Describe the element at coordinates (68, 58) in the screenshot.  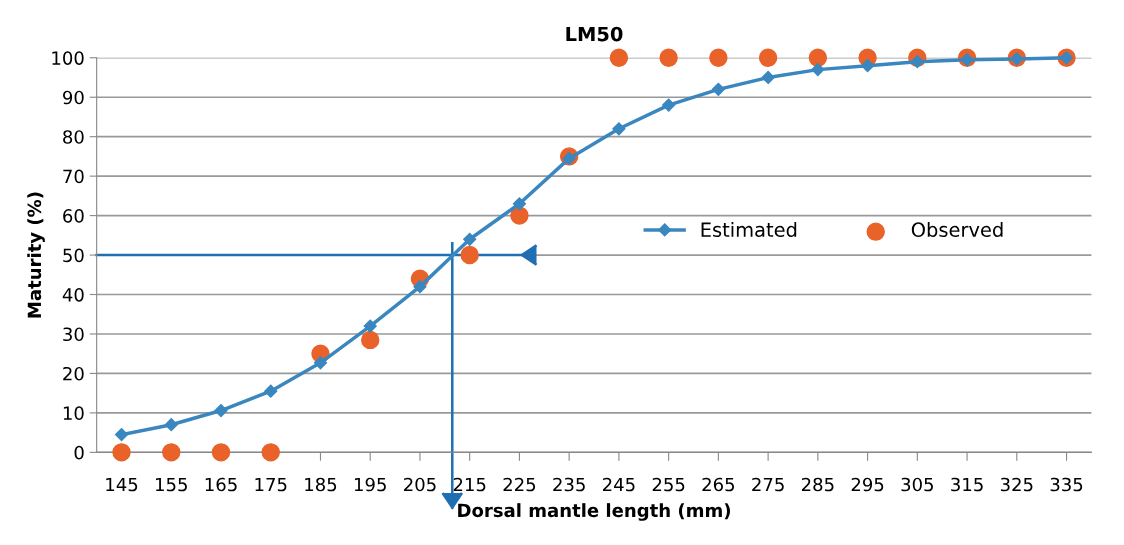
I see `y-tick-label: 100` at that location.